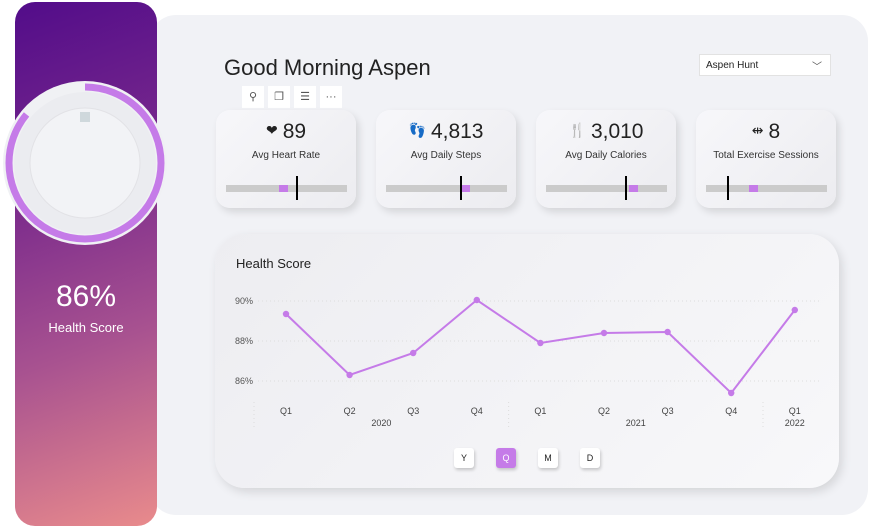 Image resolution: width=872 pixels, height=529 pixels. I want to click on year-label: 2022, so click(795, 423).